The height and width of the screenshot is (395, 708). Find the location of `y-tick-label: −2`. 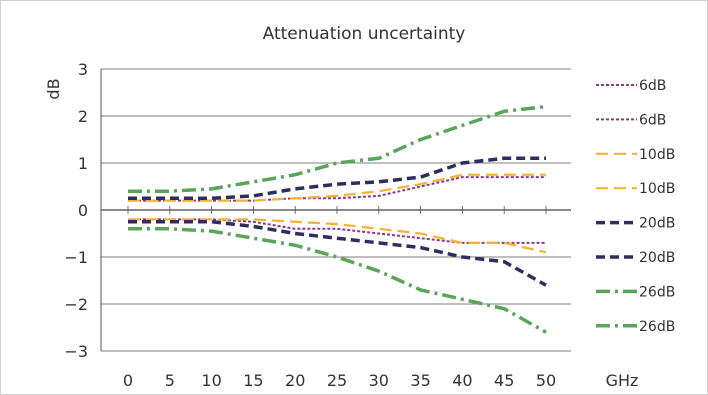

y-tick-label: −2 is located at coordinates (76, 304).